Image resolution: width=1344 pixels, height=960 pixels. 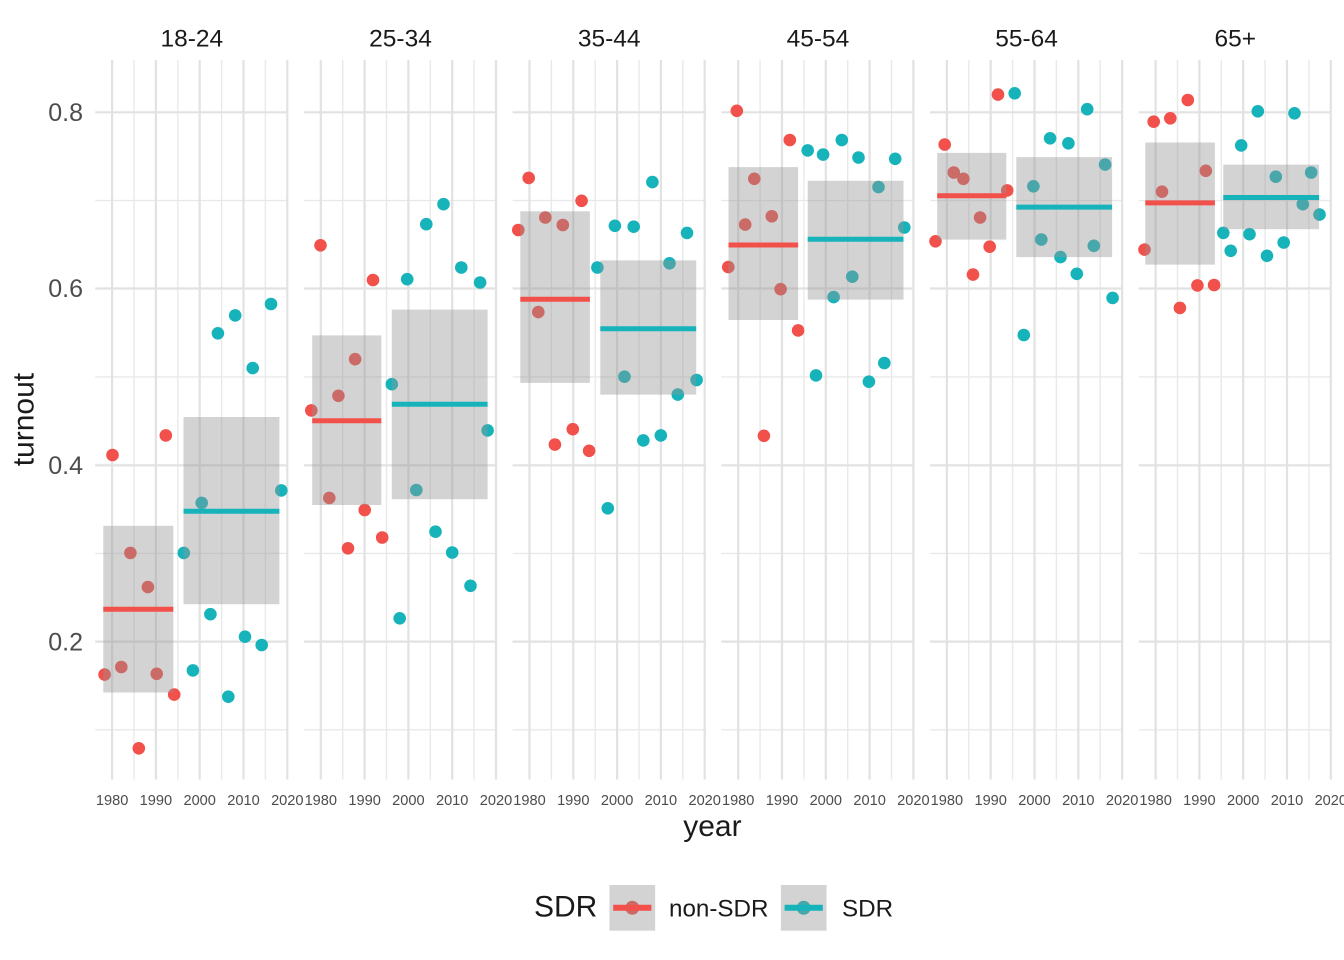 I want to click on svg-text: 35-44, so click(x=609, y=39).